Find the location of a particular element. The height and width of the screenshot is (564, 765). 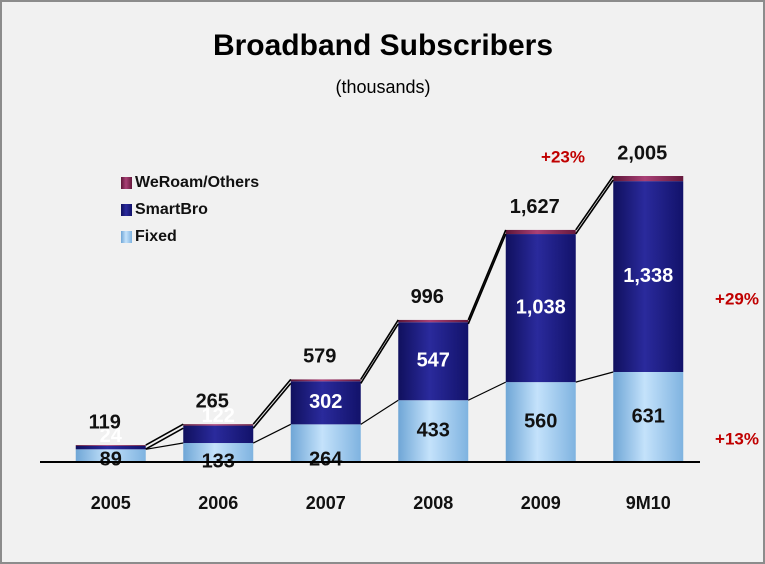

total-label: 996 is located at coordinates (427, 297).